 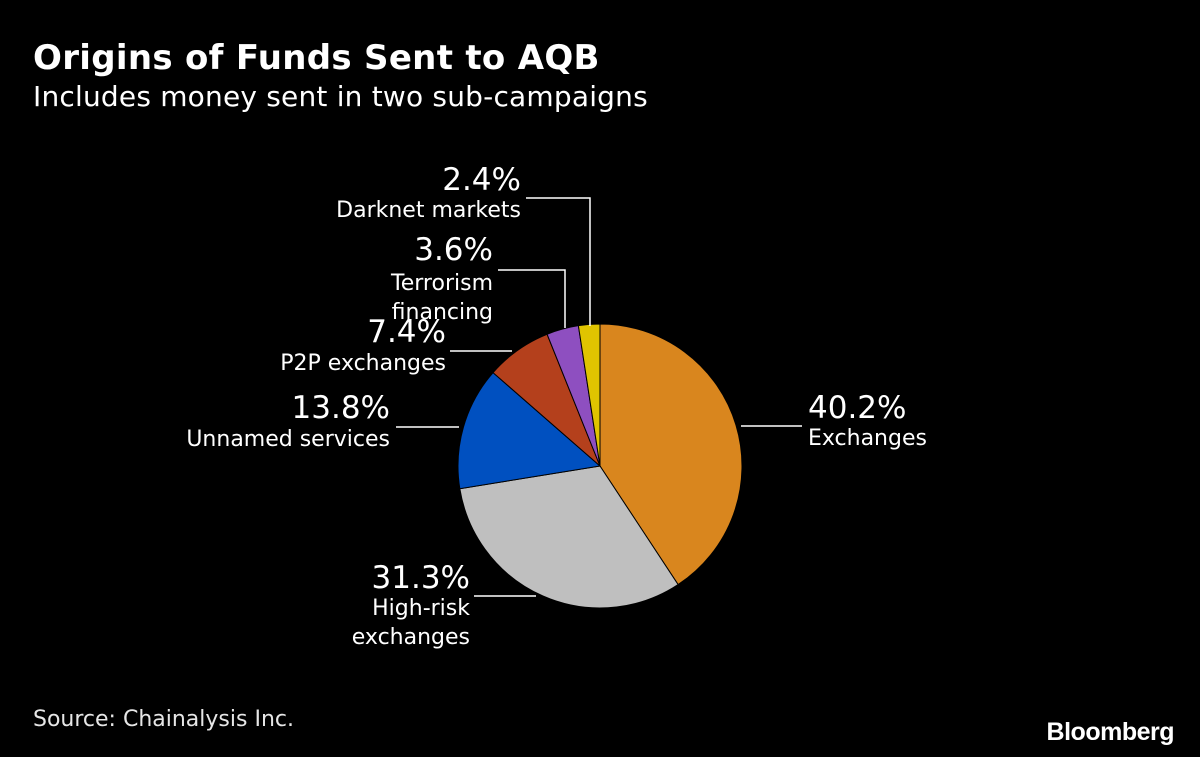 What do you see at coordinates (558, 261) in the screenshot?
I see `leader-line-darknet-markets` at bounding box center [558, 261].